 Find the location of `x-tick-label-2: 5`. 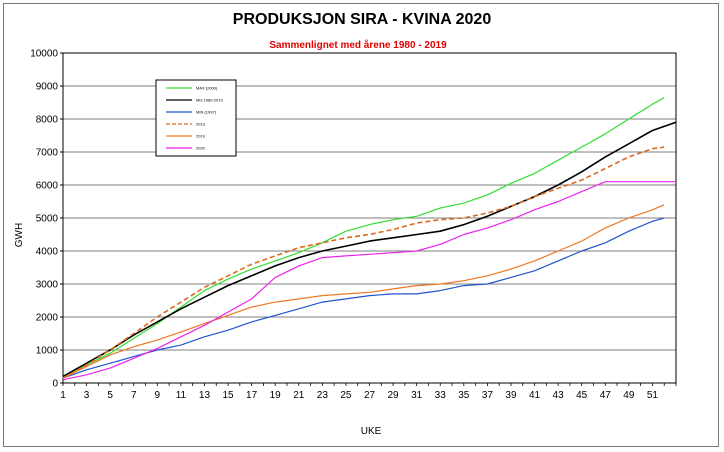

x-tick-label-2: 5 is located at coordinates (110, 395).